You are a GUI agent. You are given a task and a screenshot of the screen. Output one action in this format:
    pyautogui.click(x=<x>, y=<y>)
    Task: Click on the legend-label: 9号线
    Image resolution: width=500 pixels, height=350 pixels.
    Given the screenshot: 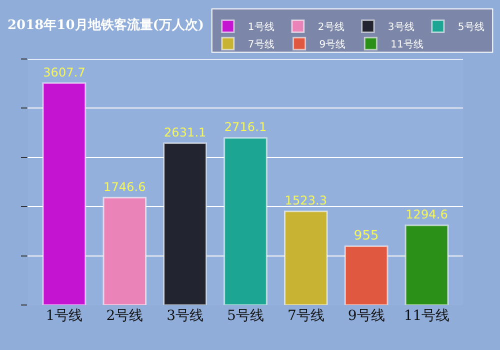 What is the action you would take?
    pyautogui.click(x=332, y=44)
    